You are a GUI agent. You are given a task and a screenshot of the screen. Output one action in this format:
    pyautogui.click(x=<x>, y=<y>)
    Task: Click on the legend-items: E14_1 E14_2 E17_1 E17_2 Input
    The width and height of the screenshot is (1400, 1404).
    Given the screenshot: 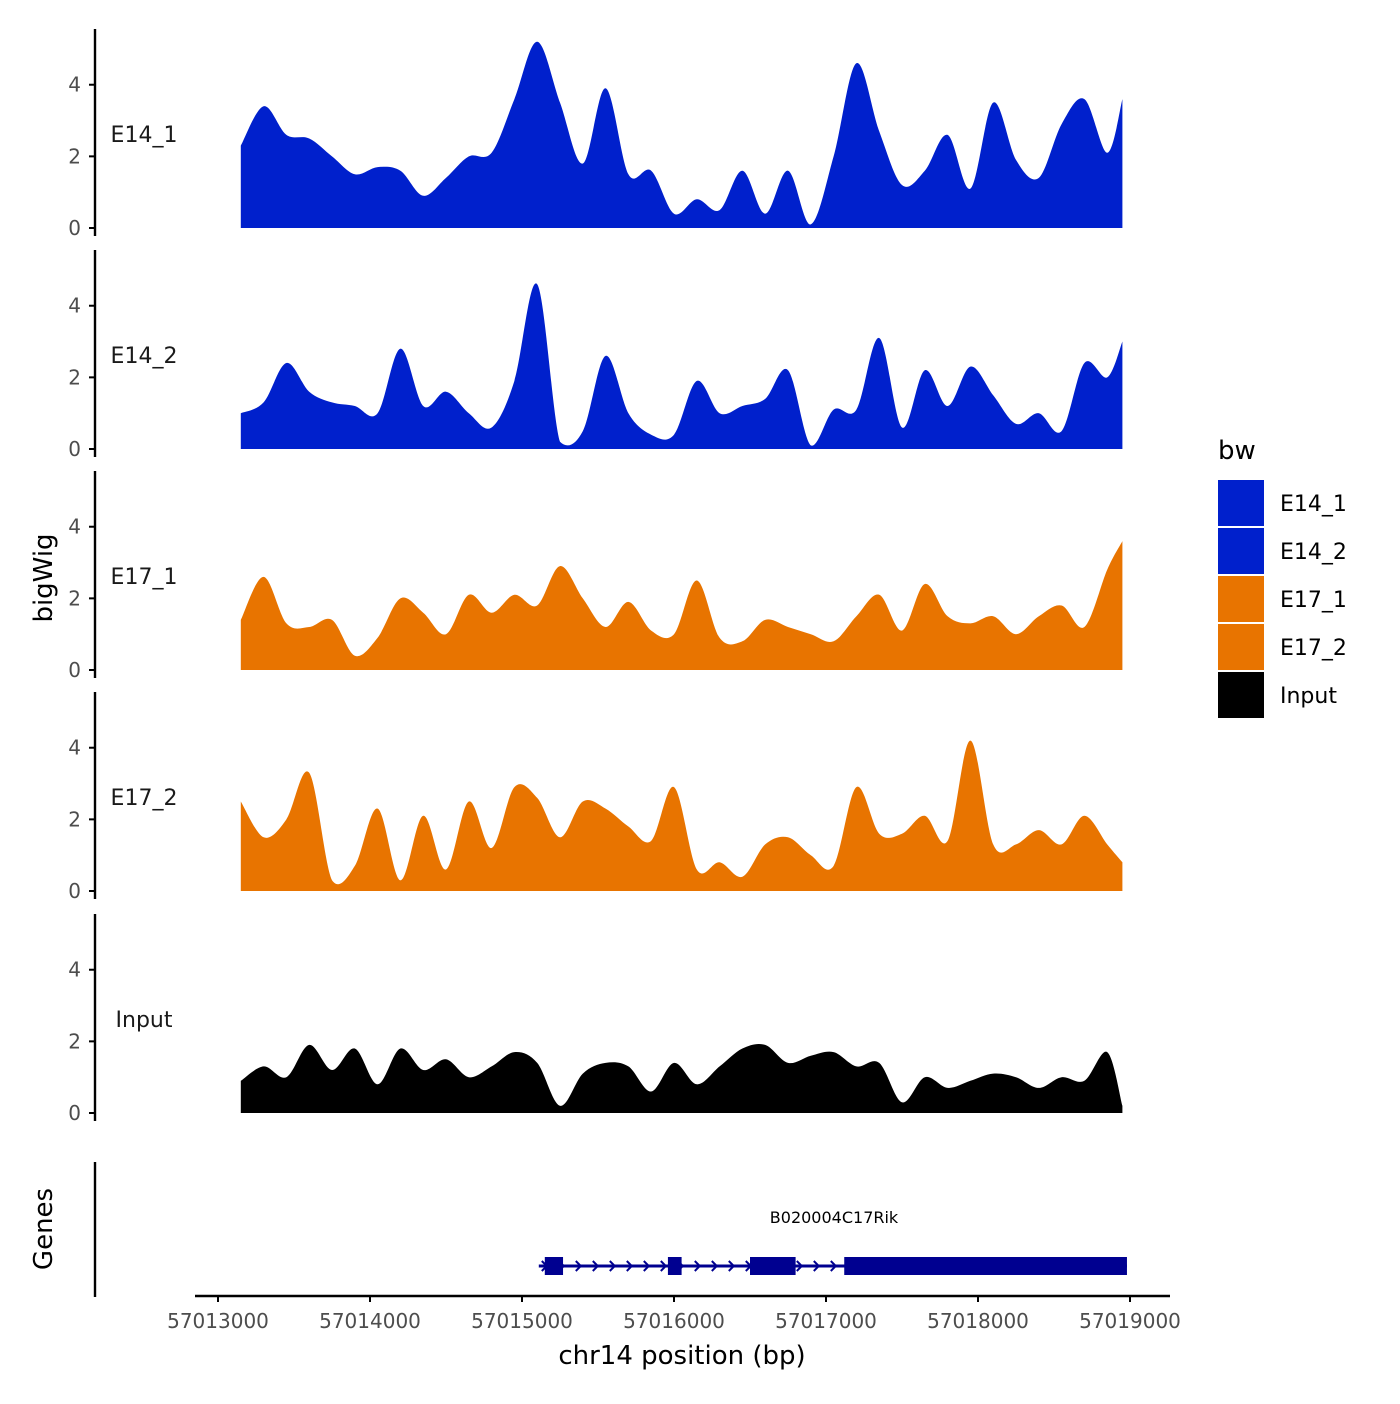 What is the action you would take?
    pyautogui.click(x=1282, y=599)
    